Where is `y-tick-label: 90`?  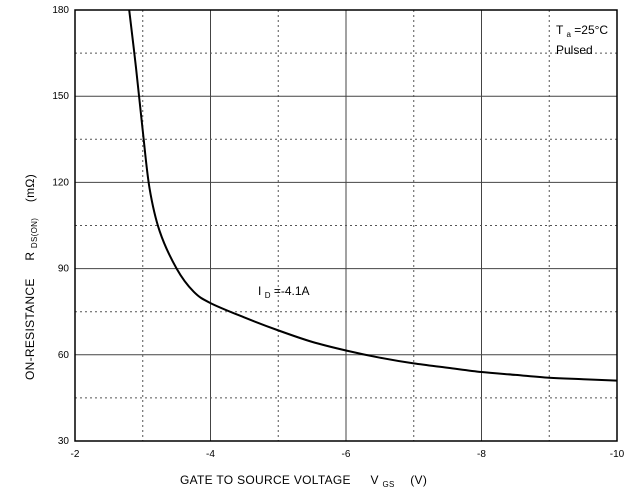 y-tick-label: 90 is located at coordinates (64, 269).